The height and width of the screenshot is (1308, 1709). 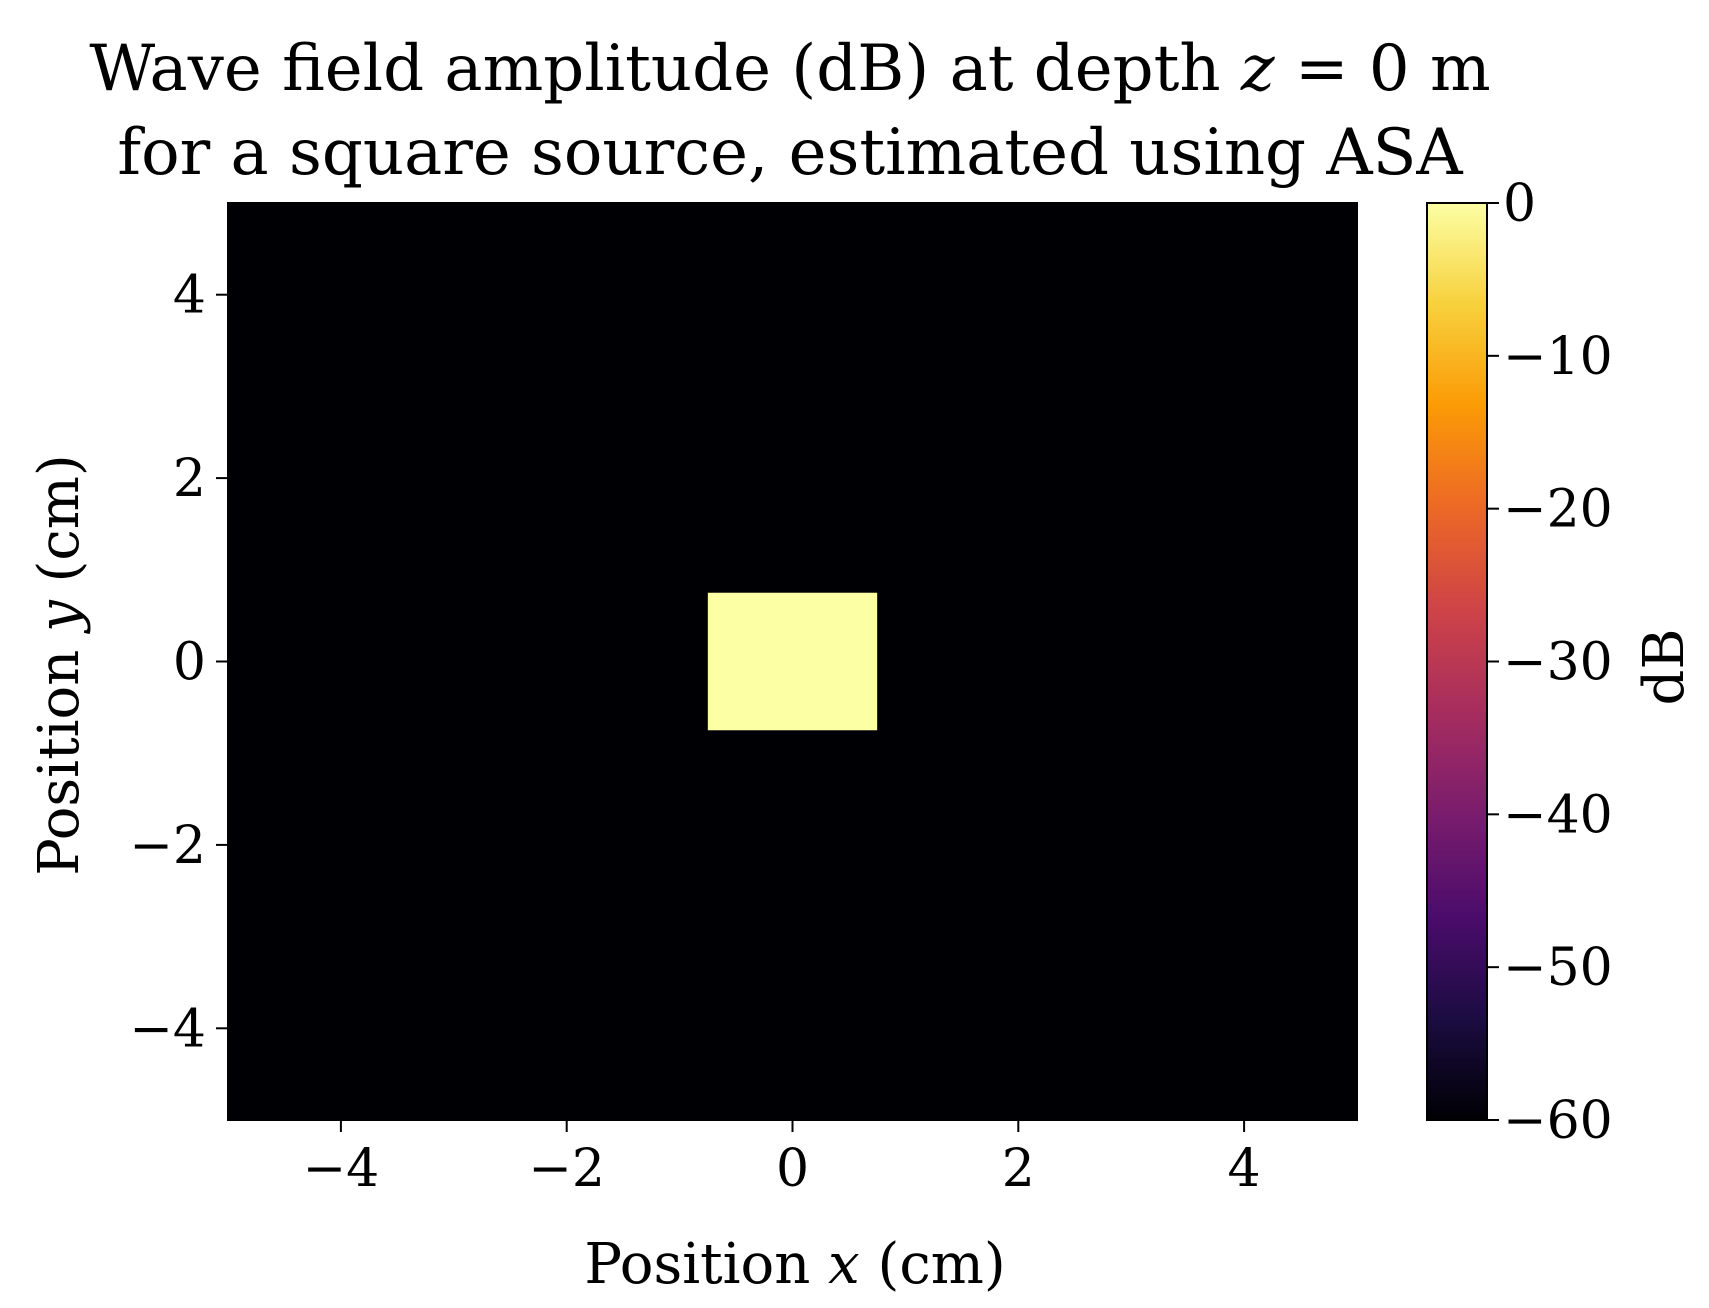 I want to click on x-tick-label: 4, so click(x=1244, y=1169).